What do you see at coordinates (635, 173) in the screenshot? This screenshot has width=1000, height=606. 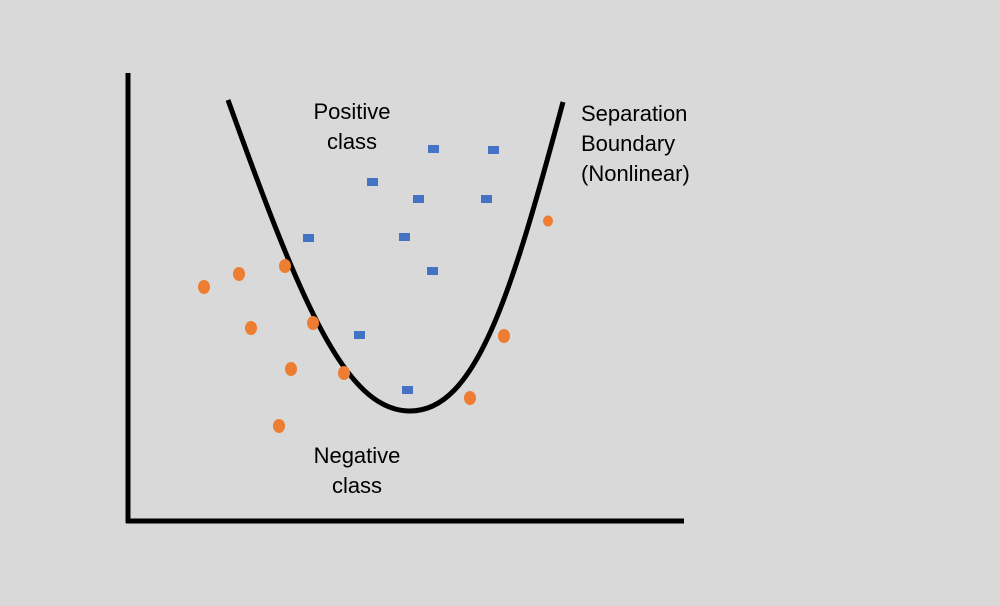 I see `boundary-label: (Nonlinear)` at bounding box center [635, 173].